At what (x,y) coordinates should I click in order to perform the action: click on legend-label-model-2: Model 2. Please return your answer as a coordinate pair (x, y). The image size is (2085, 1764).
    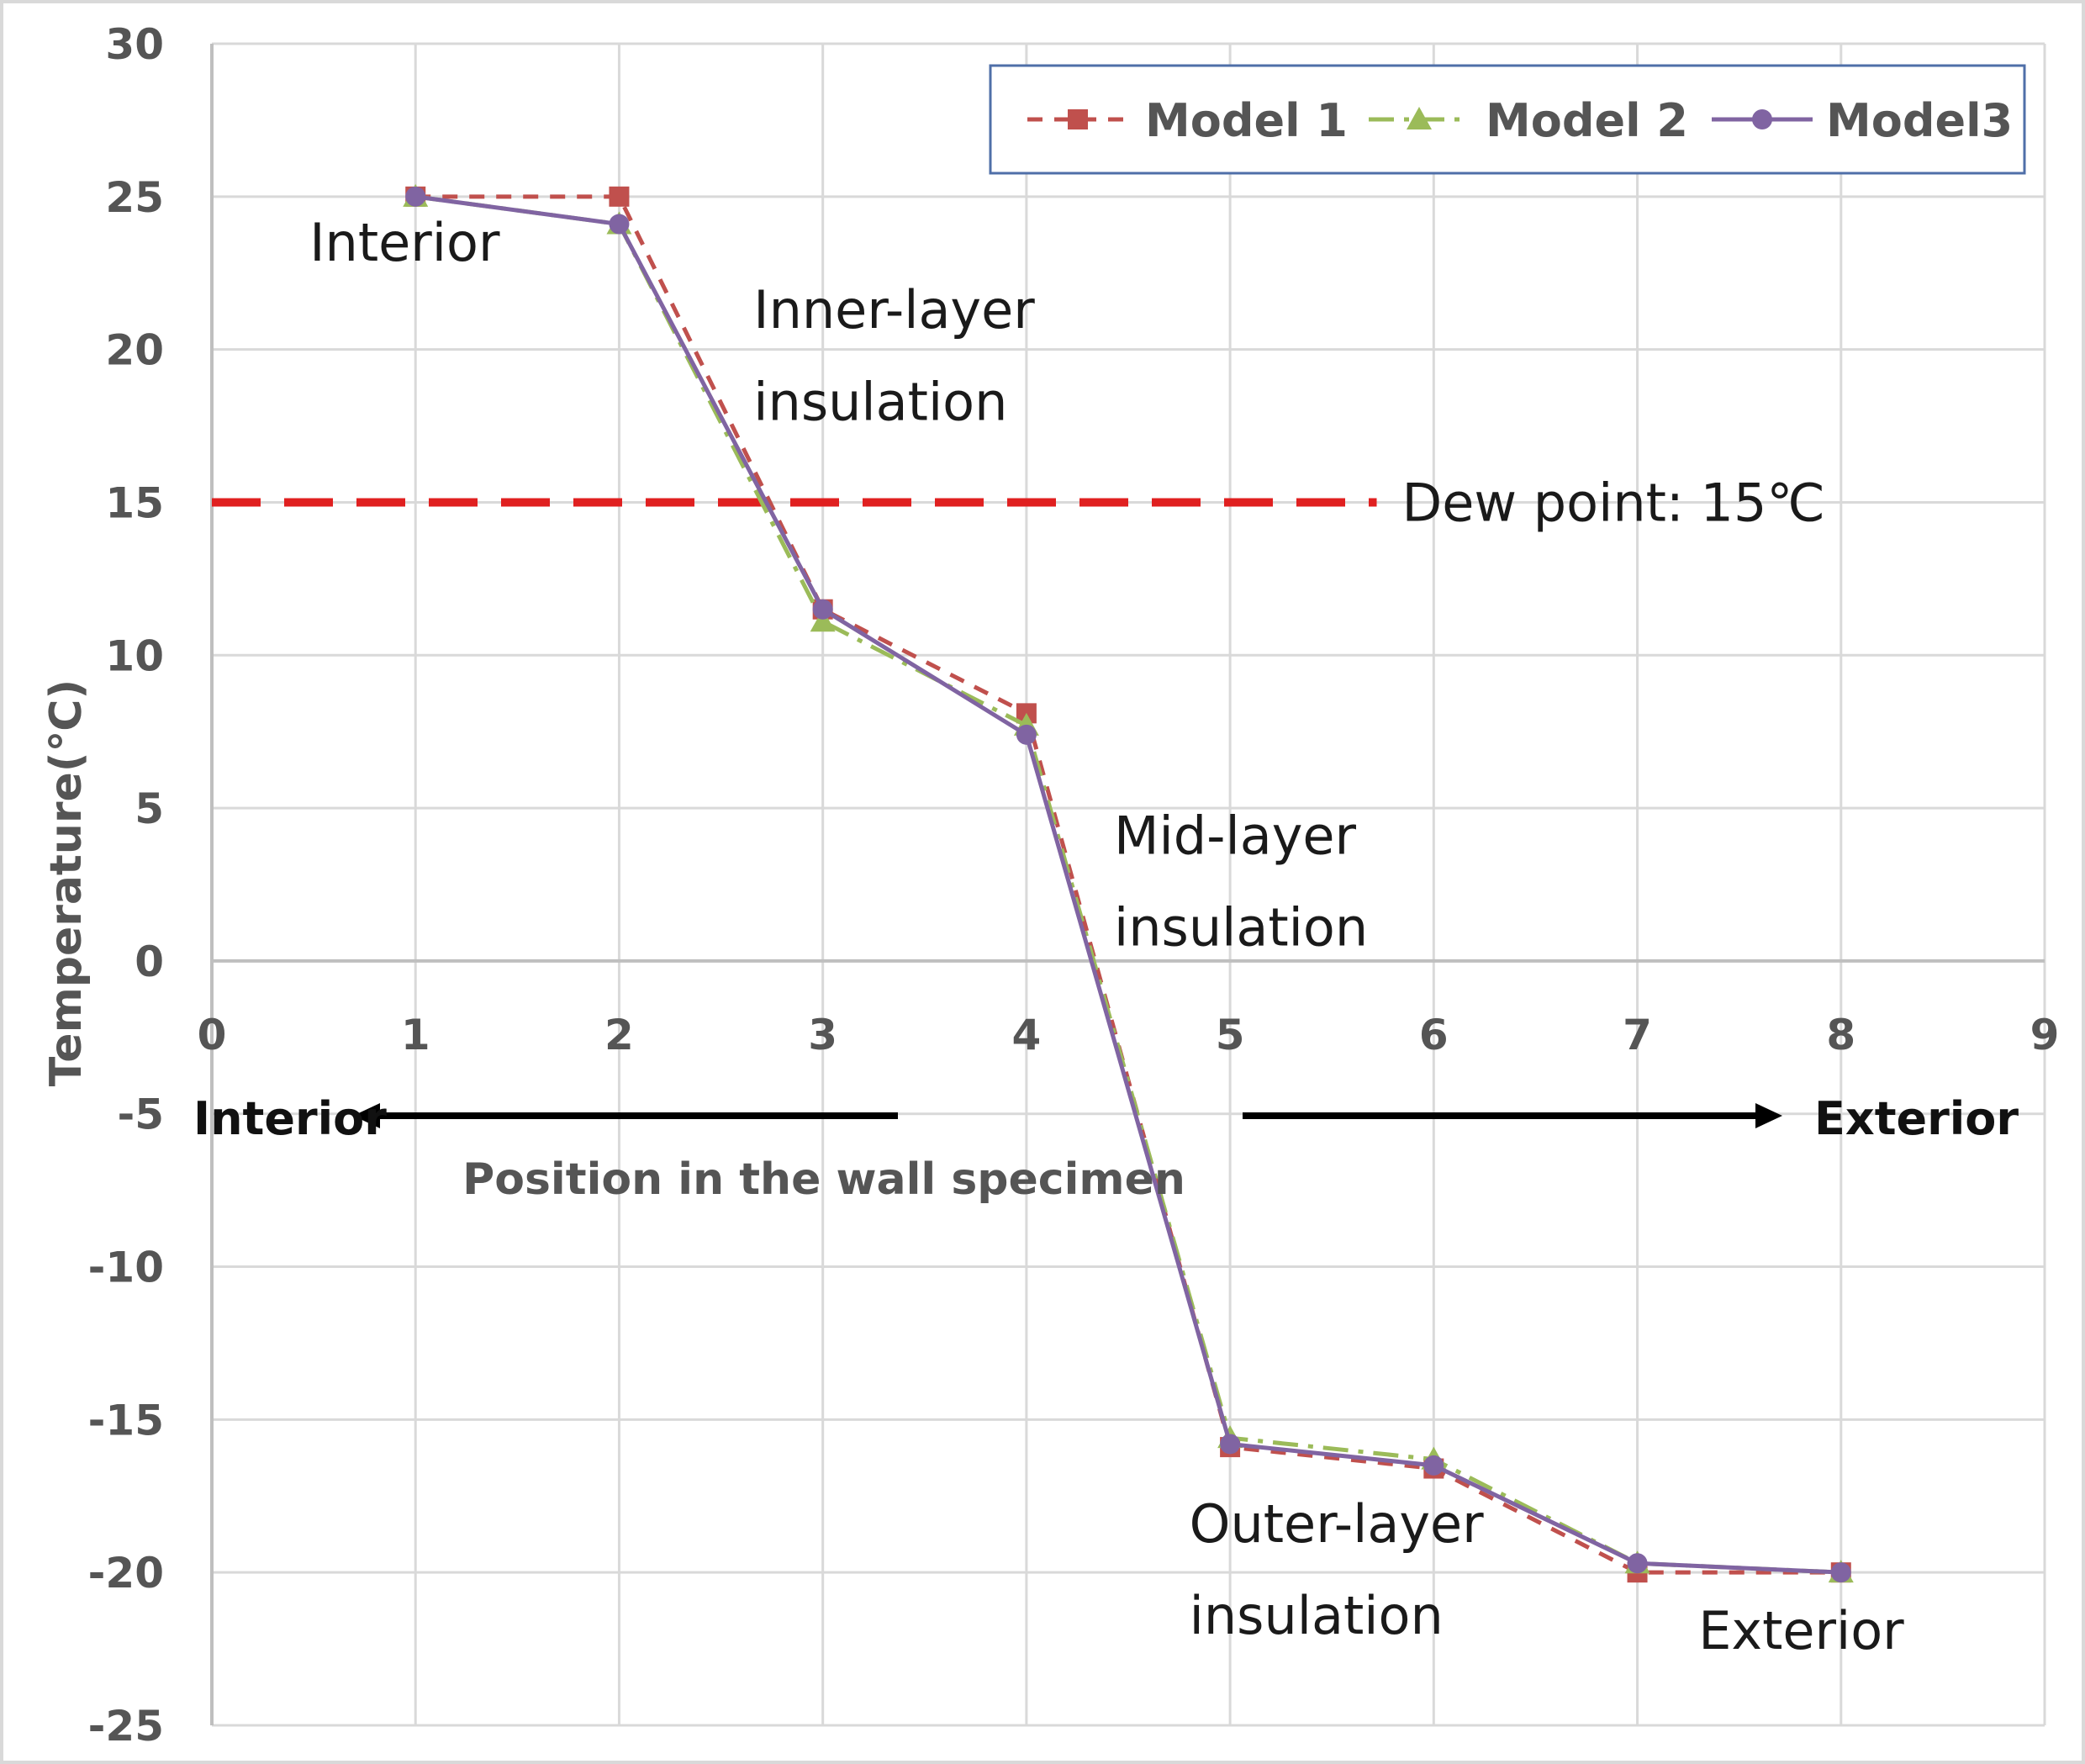
    Looking at the image, I should click on (1587, 120).